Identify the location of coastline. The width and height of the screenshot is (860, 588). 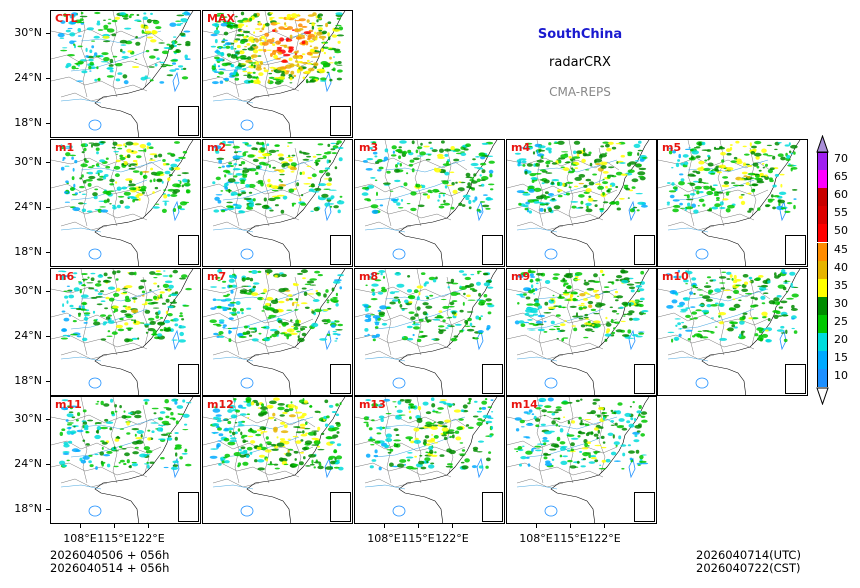
(144, 203).